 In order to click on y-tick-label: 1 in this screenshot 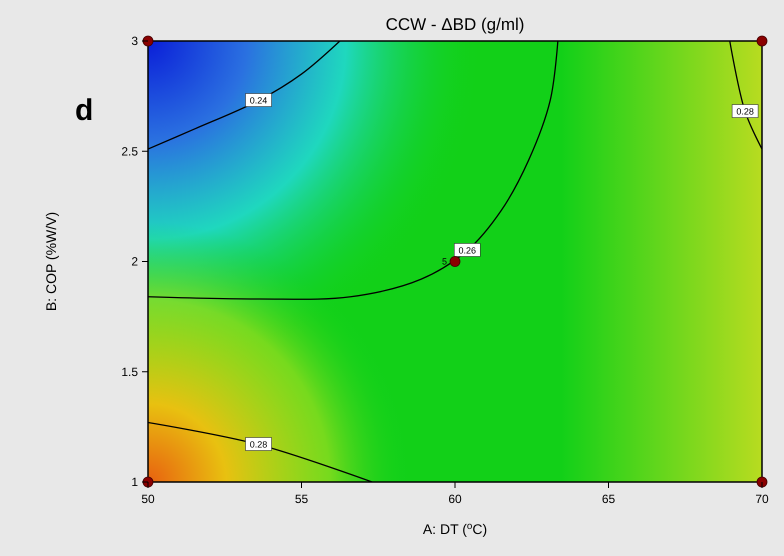, I will do `click(134, 482)`.